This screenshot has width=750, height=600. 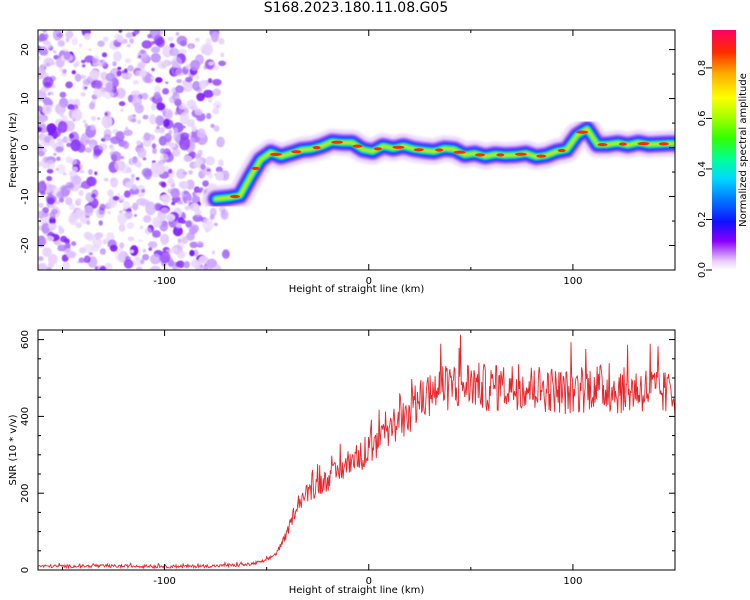 I want to click on spectrogram-y-axis-label: Frequency (Hz), so click(x=13, y=150).